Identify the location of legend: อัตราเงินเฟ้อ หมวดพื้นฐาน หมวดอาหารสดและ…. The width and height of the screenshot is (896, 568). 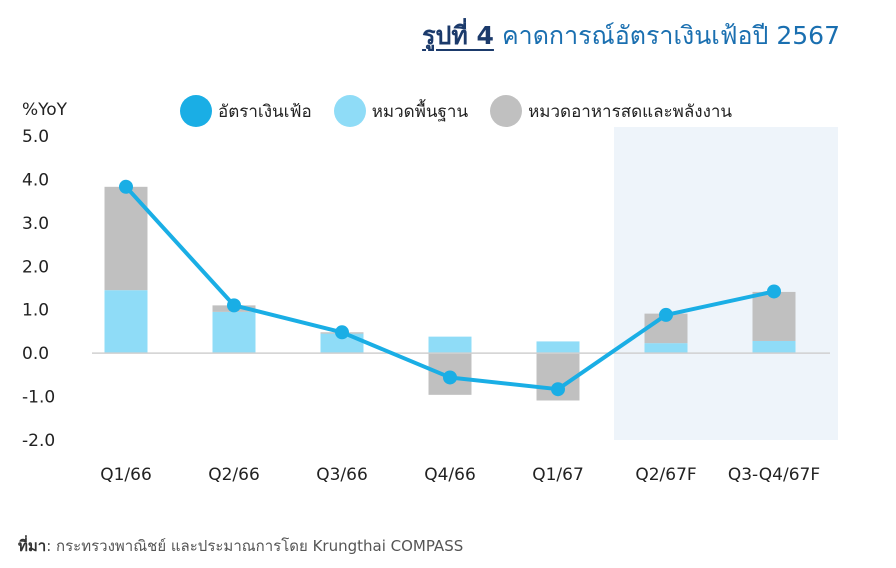
(467, 111).